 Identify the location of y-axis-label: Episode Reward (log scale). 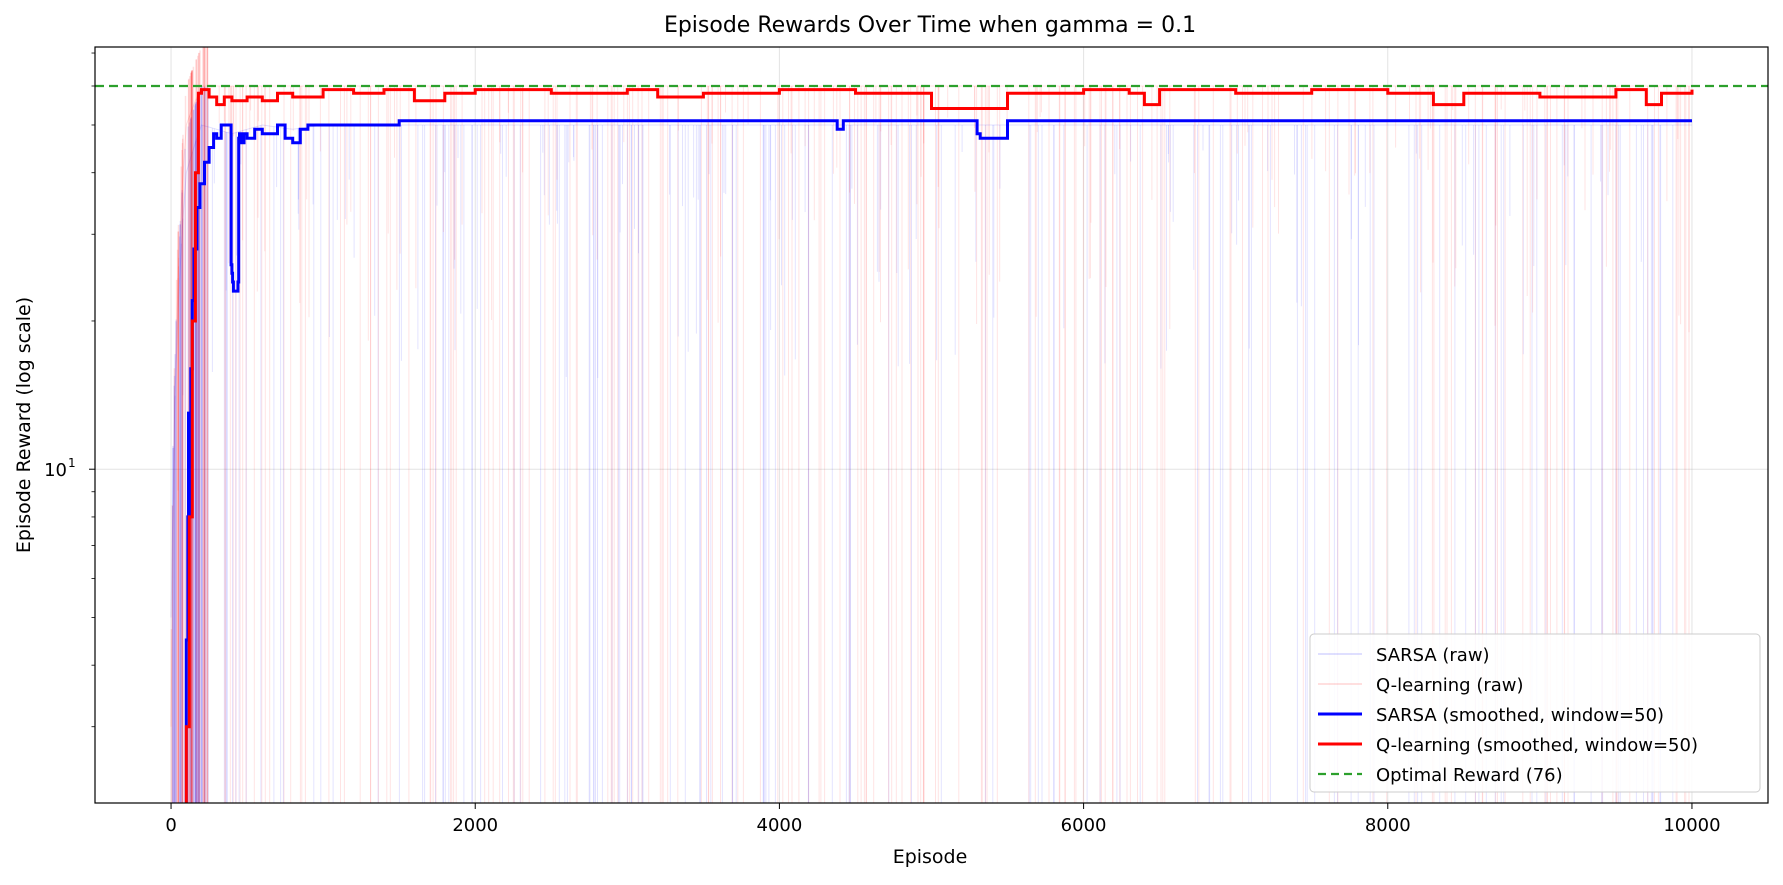
(24, 425).